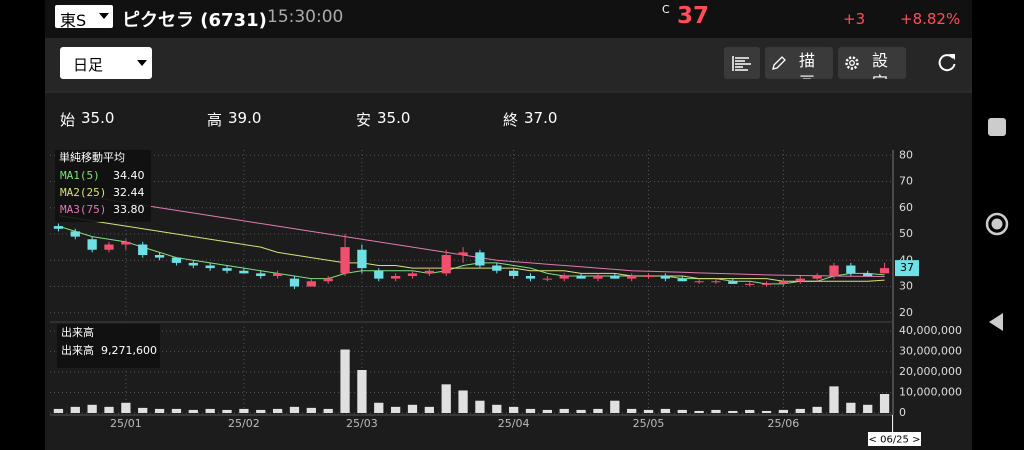 Image resolution: width=1024 pixels, height=450 pixels. What do you see at coordinates (693, 16) in the screenshot?
I see `price: 37` at bounding box center [693, 16].